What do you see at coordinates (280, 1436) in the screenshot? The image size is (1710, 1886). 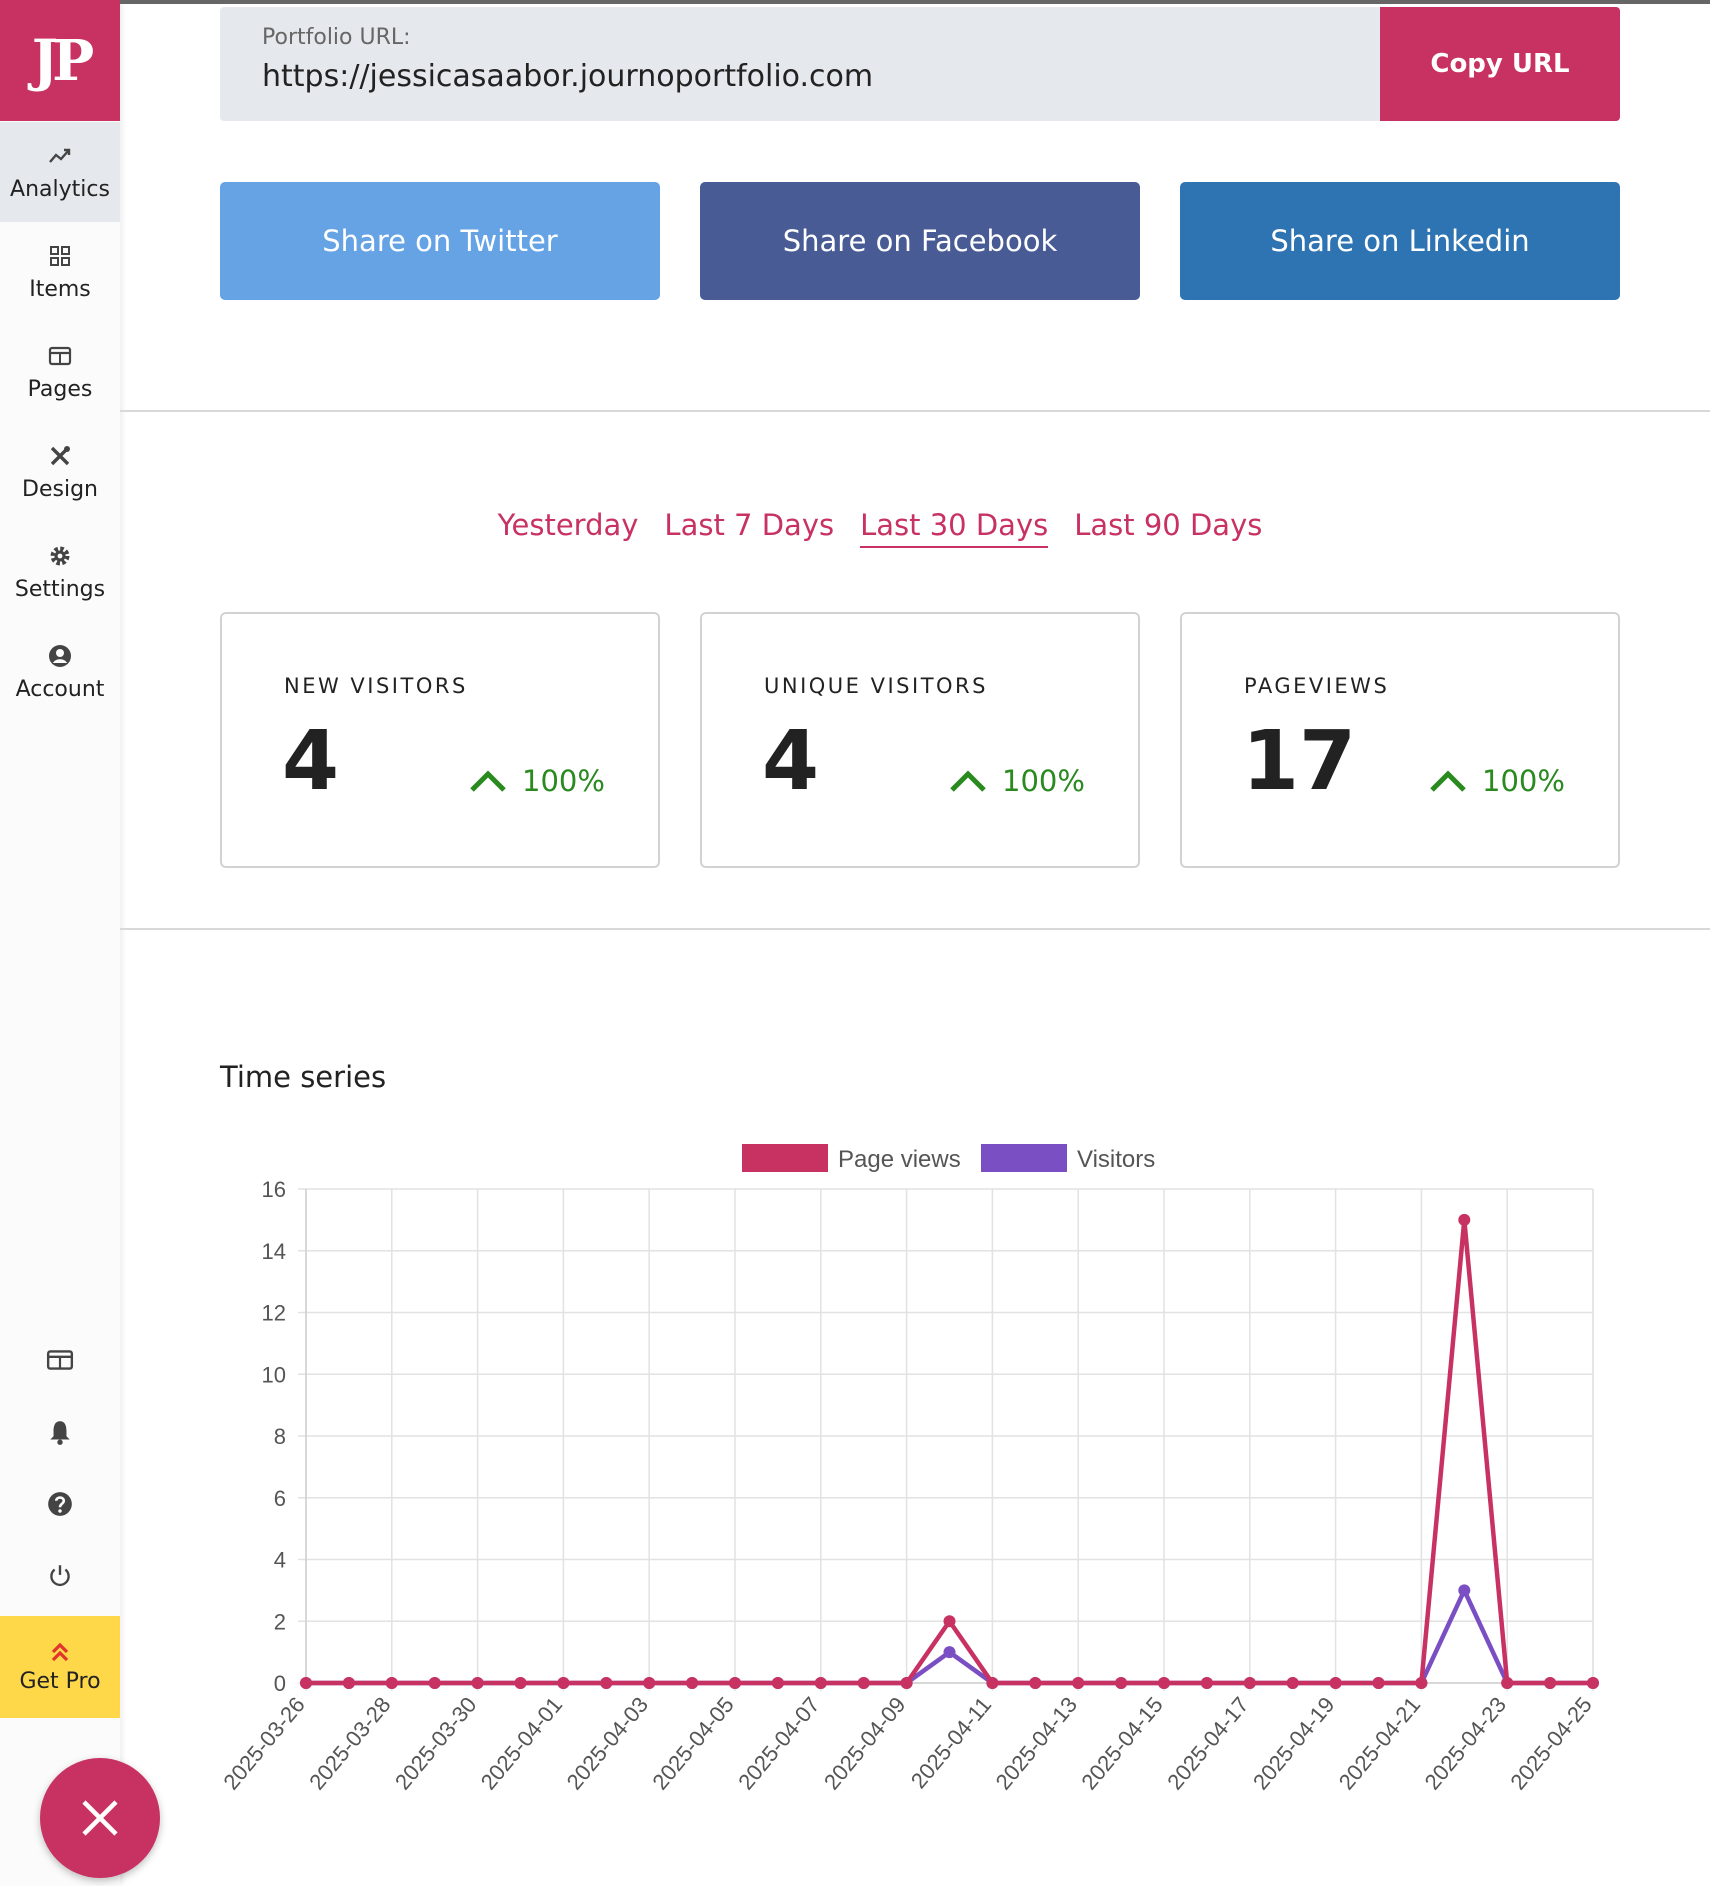 I see `y-tick-label: 8` at bounding box center [280, 1436].